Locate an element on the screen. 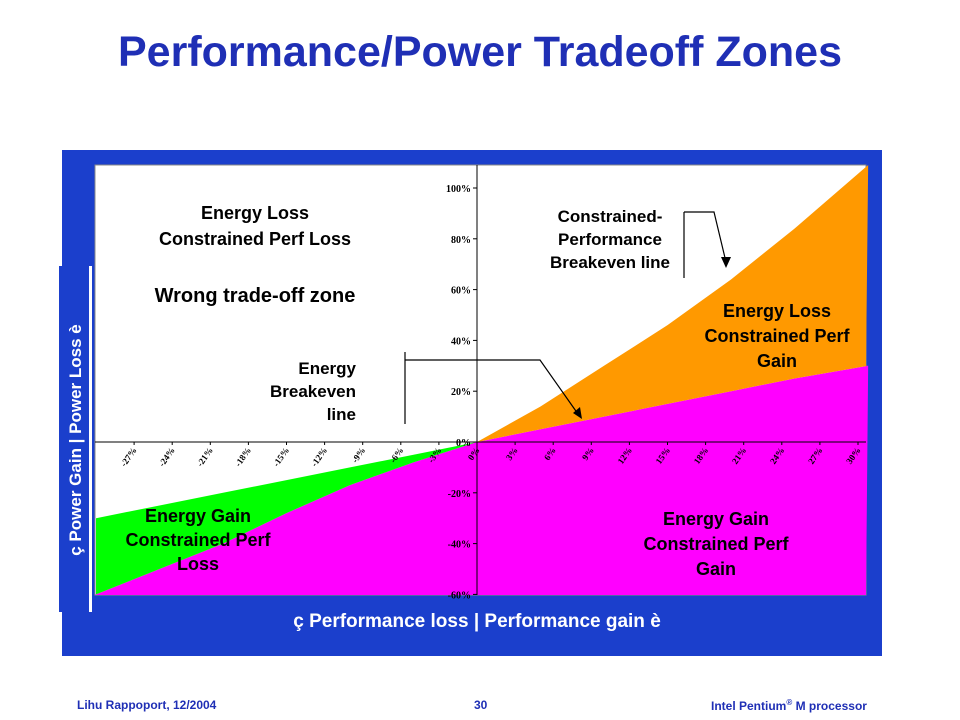 The width and height of the screenshot is (960, 720). annotation-energy-breakeven: Breakeven is located at coordinates (313, 391).